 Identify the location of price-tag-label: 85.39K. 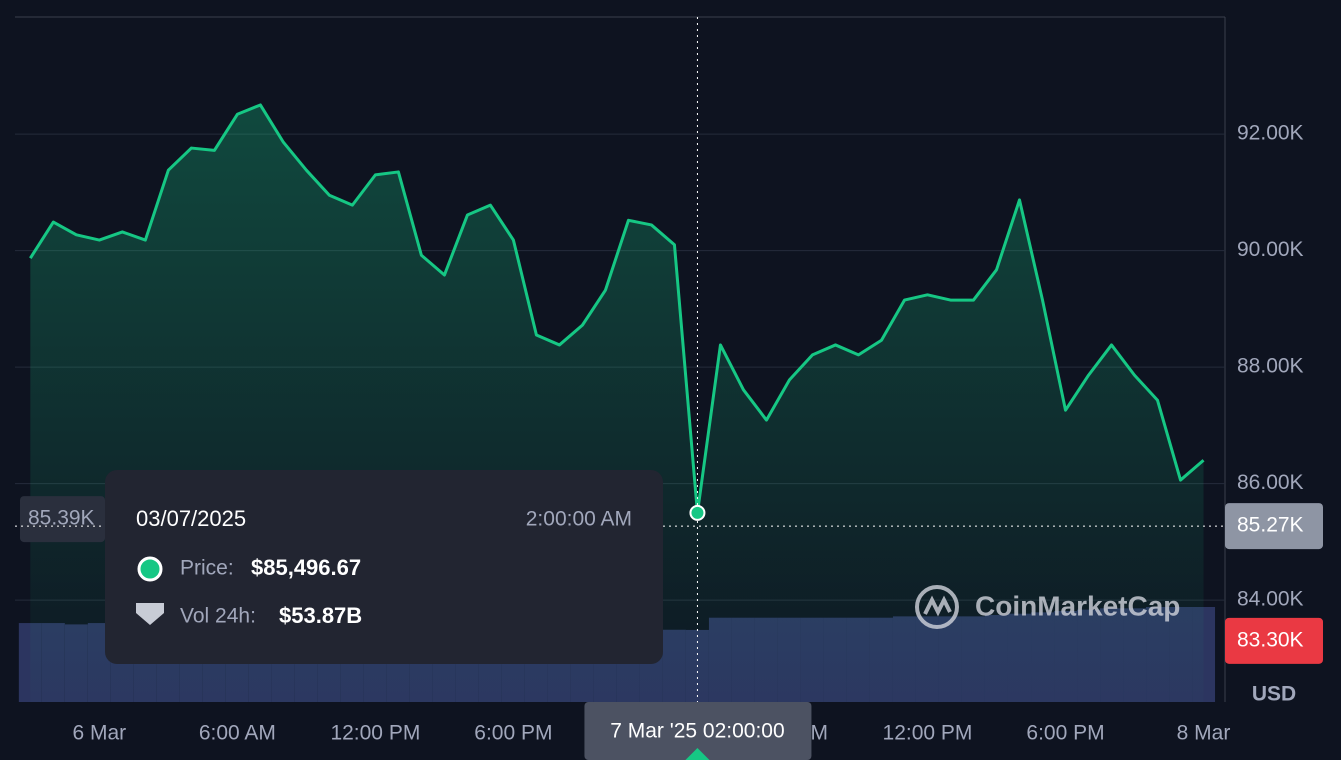
(61, 518).